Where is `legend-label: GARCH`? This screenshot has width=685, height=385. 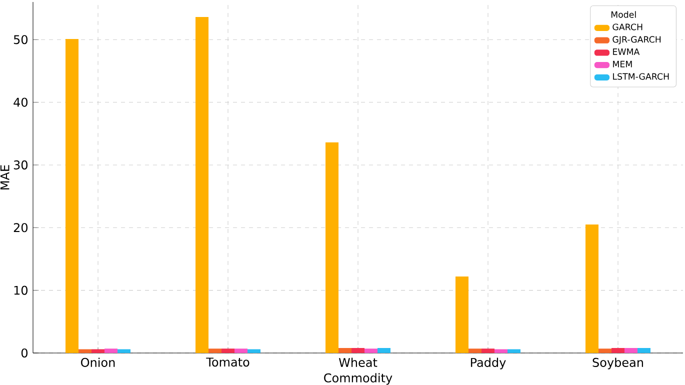 legend-label: GARCH is located at coordinates (627, 27).